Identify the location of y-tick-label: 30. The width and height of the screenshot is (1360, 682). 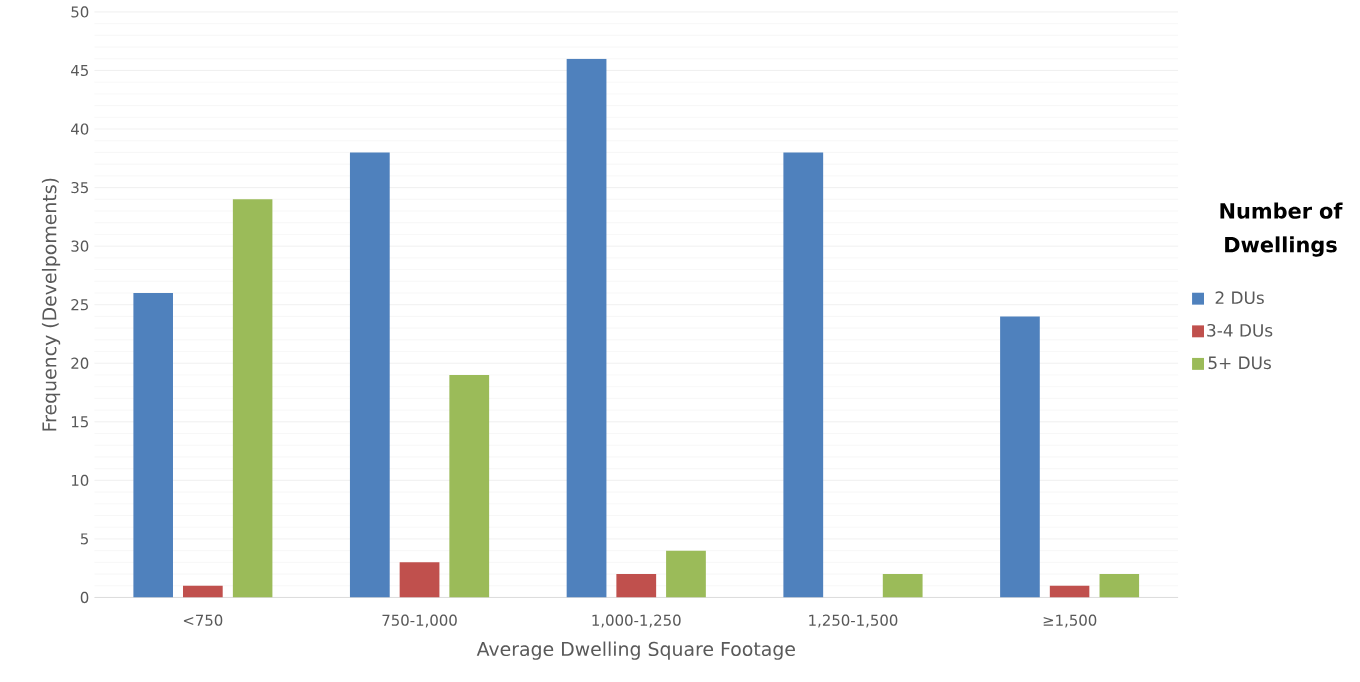
(80, 246).